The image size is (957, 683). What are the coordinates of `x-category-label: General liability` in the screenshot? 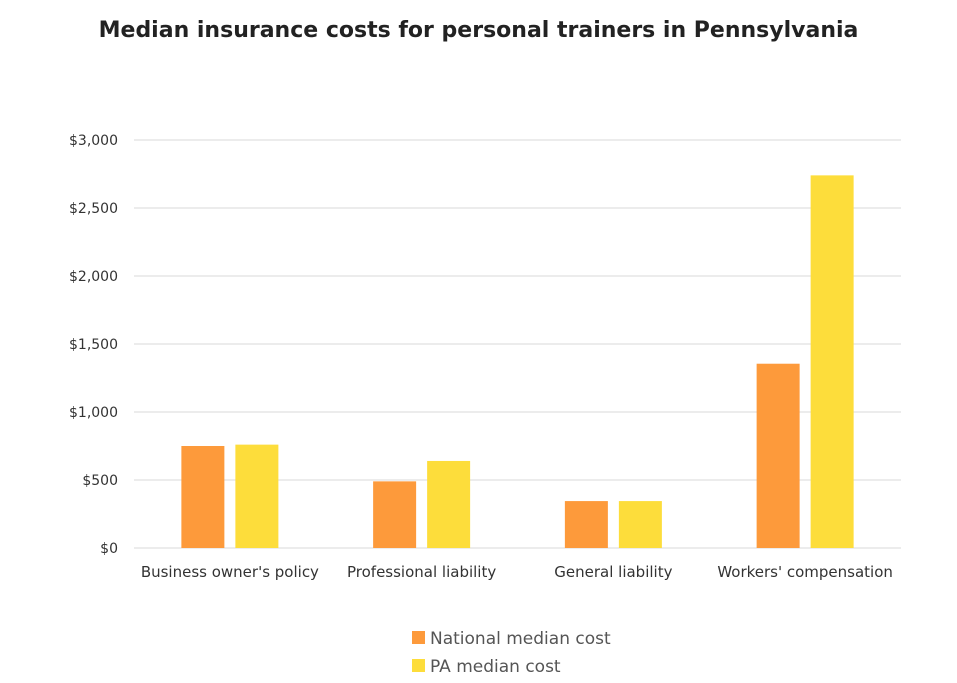 It's located at (613, 572).